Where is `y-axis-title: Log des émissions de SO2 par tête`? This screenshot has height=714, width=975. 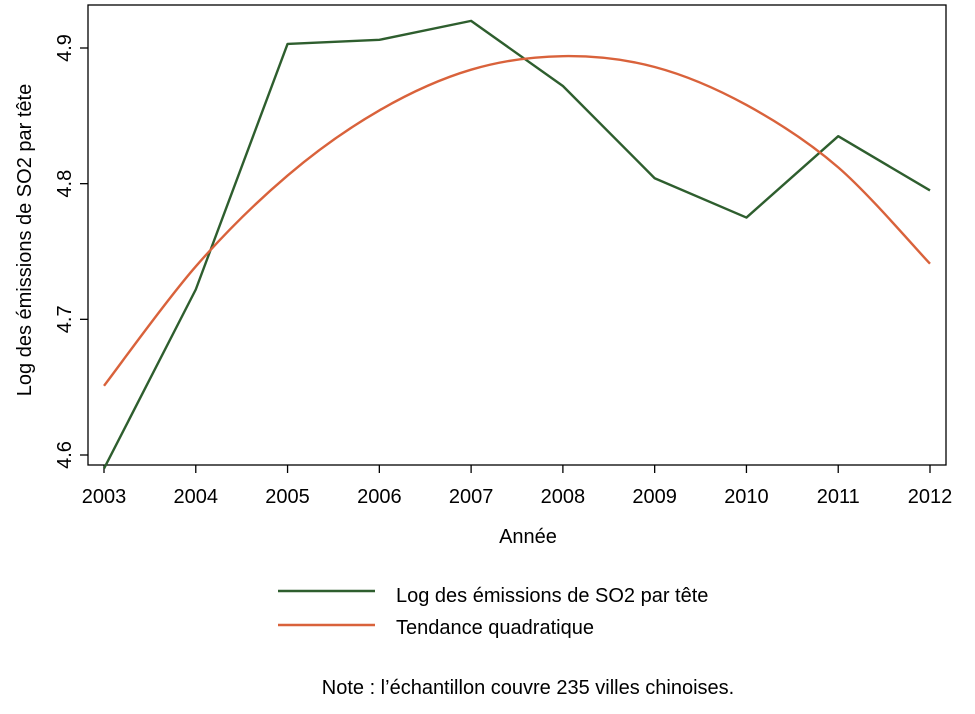
y-axis-title: Log des émissions de SO2 par tête is located at coordinates (25, 240).